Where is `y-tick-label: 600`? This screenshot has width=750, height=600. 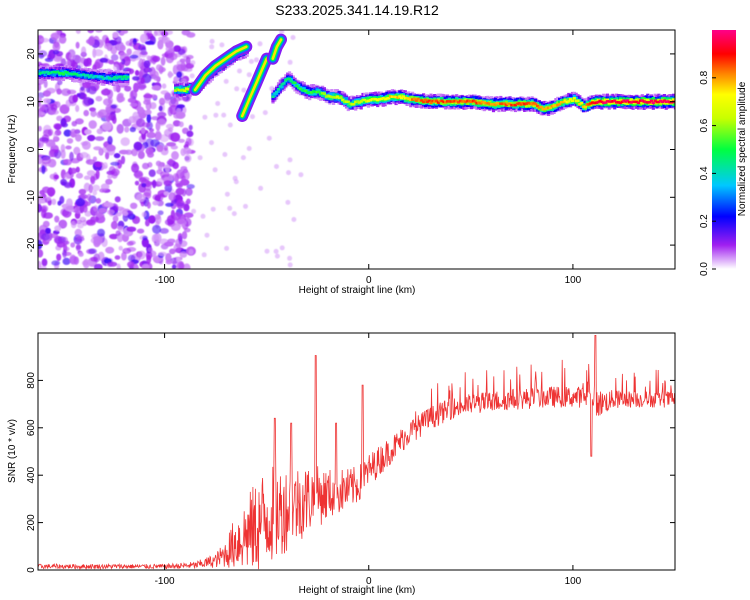 y-tick-label: 600 is located at coordinates (31, 427).